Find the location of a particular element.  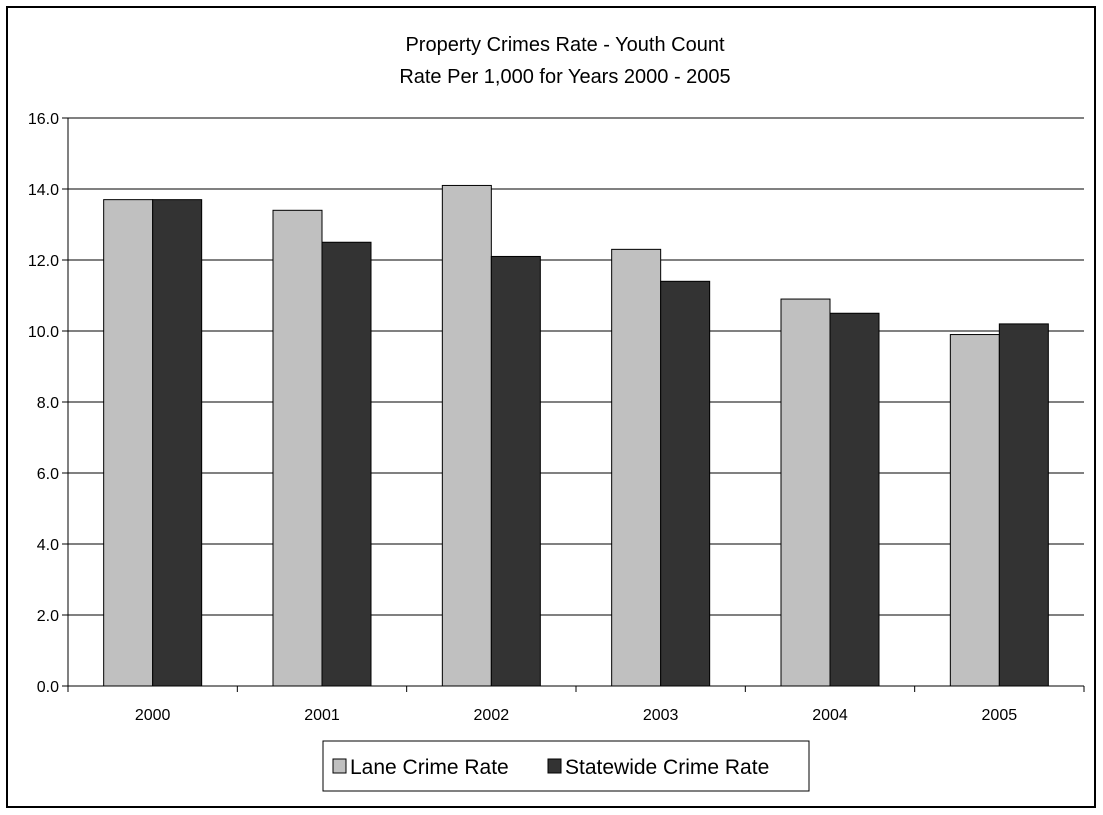

legend: Lane Crime Rate Statewide Crime Rate is located at coordinates (566, 766).